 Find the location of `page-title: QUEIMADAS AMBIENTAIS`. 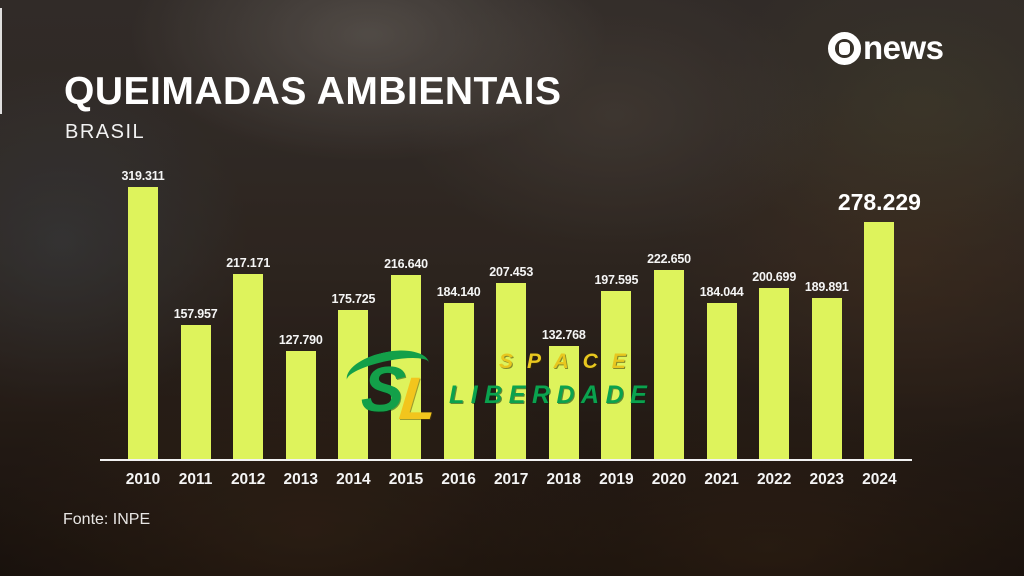

page-title: QUEIMADAS AMBIENTAIS is located at coordinates (313, 91).